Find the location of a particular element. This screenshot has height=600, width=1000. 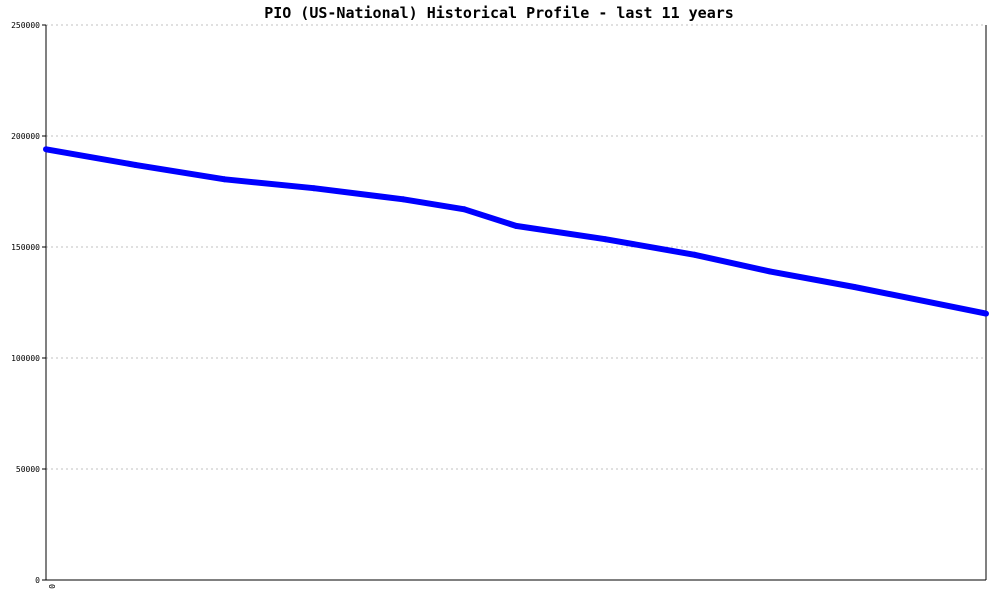

y-tick-labels: 0 50000 100000 150000 200000 250000 is located at coordinates (25, 303).